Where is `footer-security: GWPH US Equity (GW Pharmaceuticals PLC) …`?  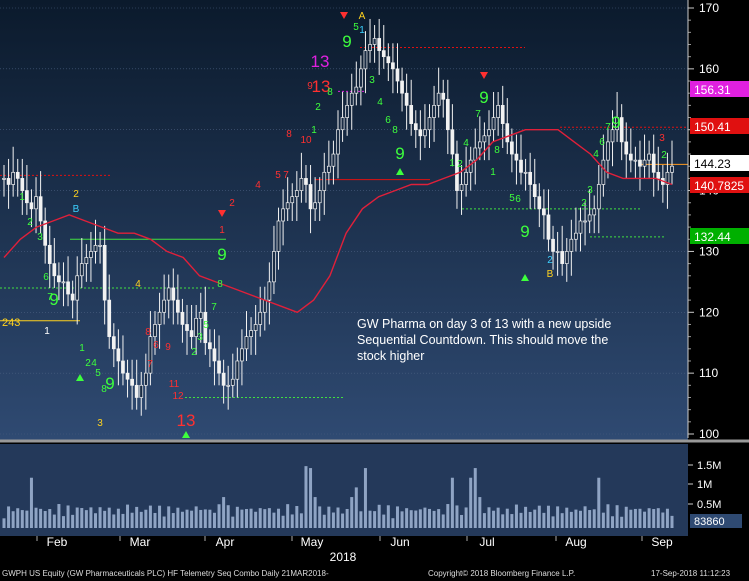
footer-security: GWPH US Equity (GW Pharmaceuticals PLC) … is located at coordinates (165, 573).